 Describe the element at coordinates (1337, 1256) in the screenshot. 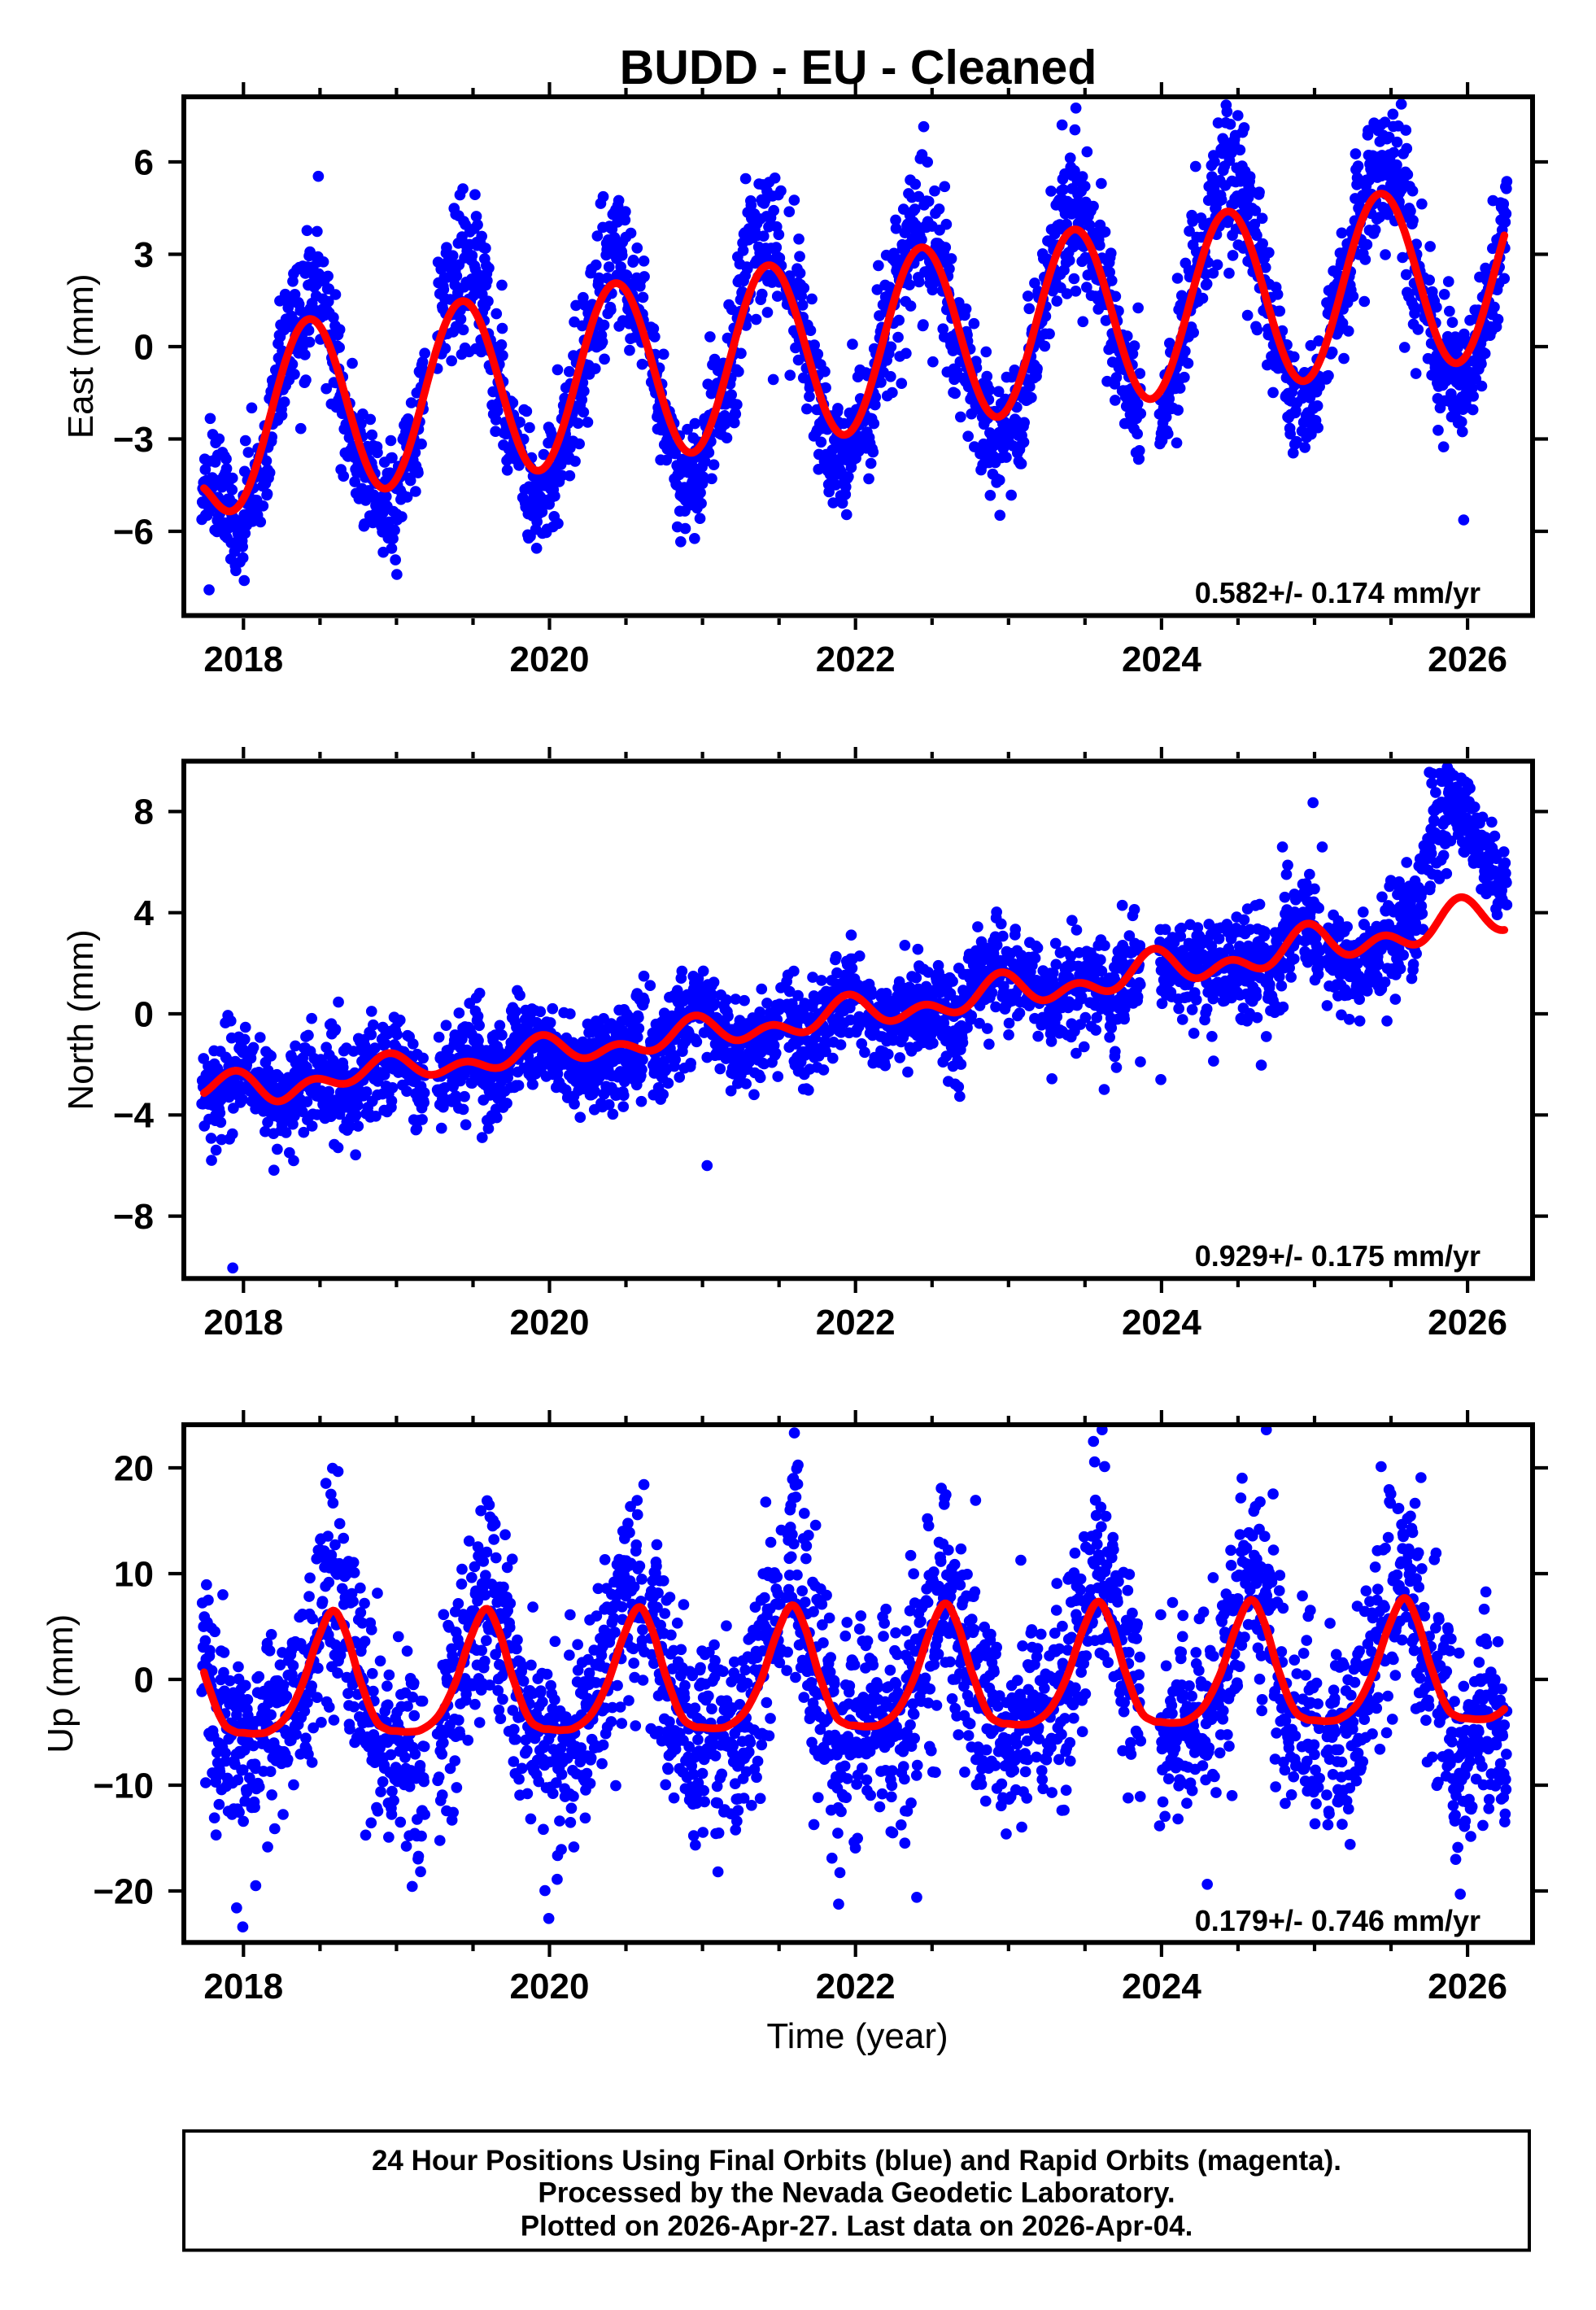

I see `svg-text: 0.929+/- 0.175 mm/yr` at that location.